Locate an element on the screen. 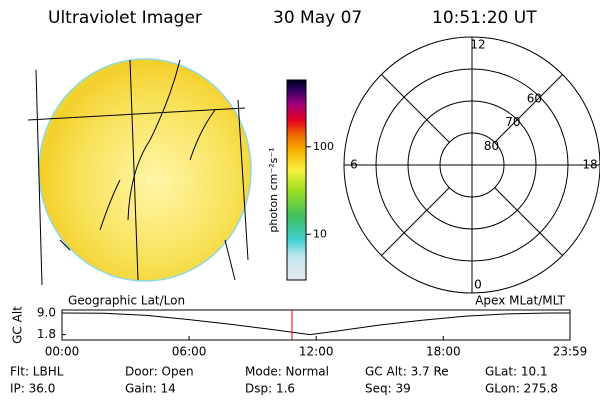 This screenshot has height=400, width=600. x-tick-label: 00:00 is located at coordinates (62, 352).